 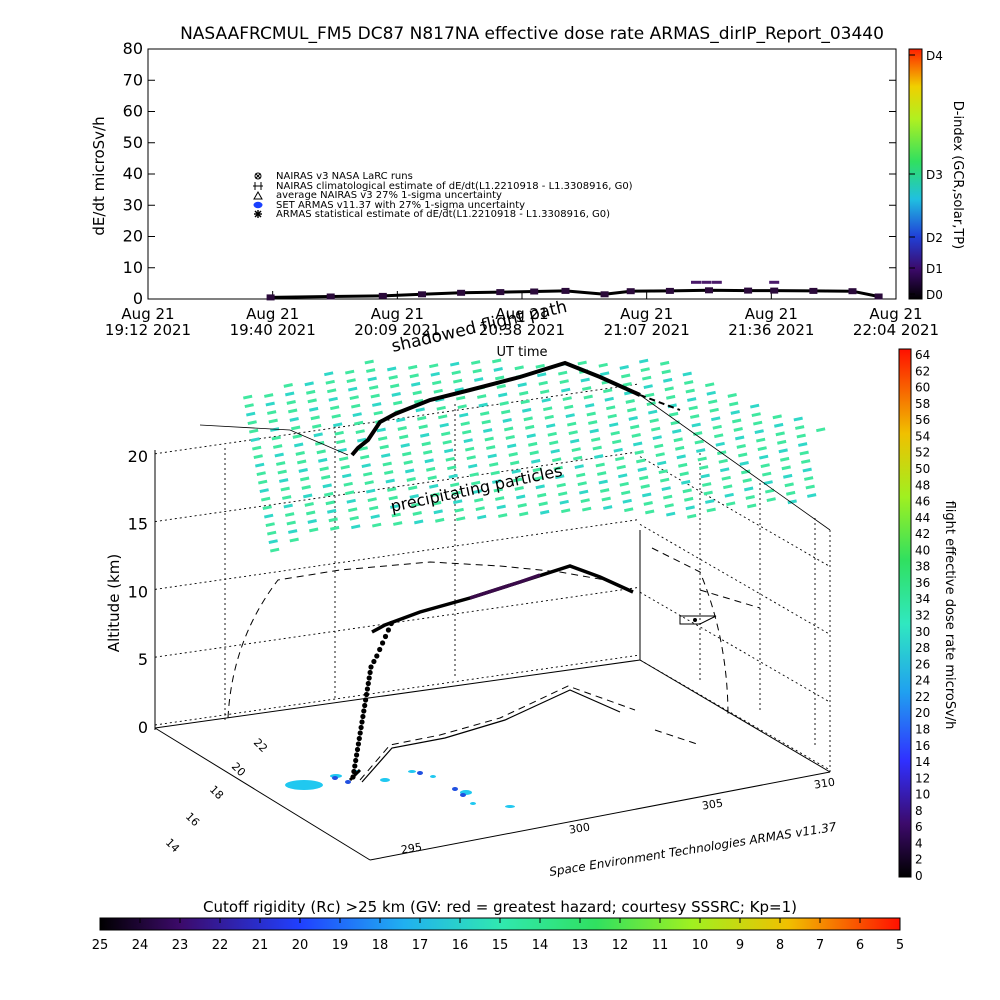 I want to click on rigidity-contour, so click(x=412, y=771).